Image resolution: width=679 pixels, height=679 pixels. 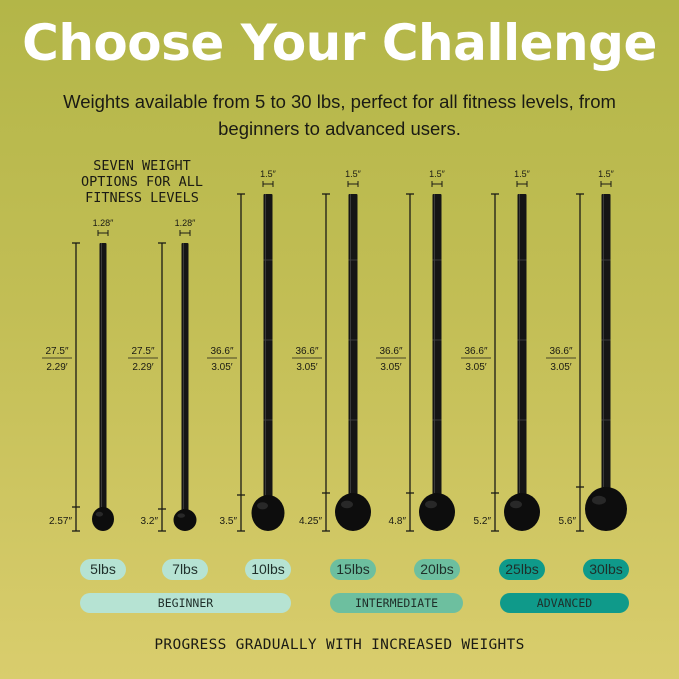 I want to click on head-size-label: 5.2″, so click(x=483, y=521).